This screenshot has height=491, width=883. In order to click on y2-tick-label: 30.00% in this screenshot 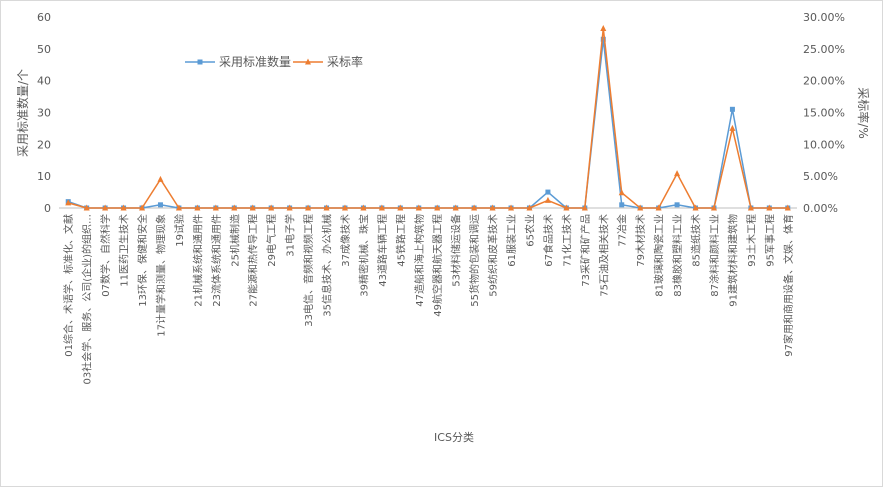, I will do `click(824, 17)`.